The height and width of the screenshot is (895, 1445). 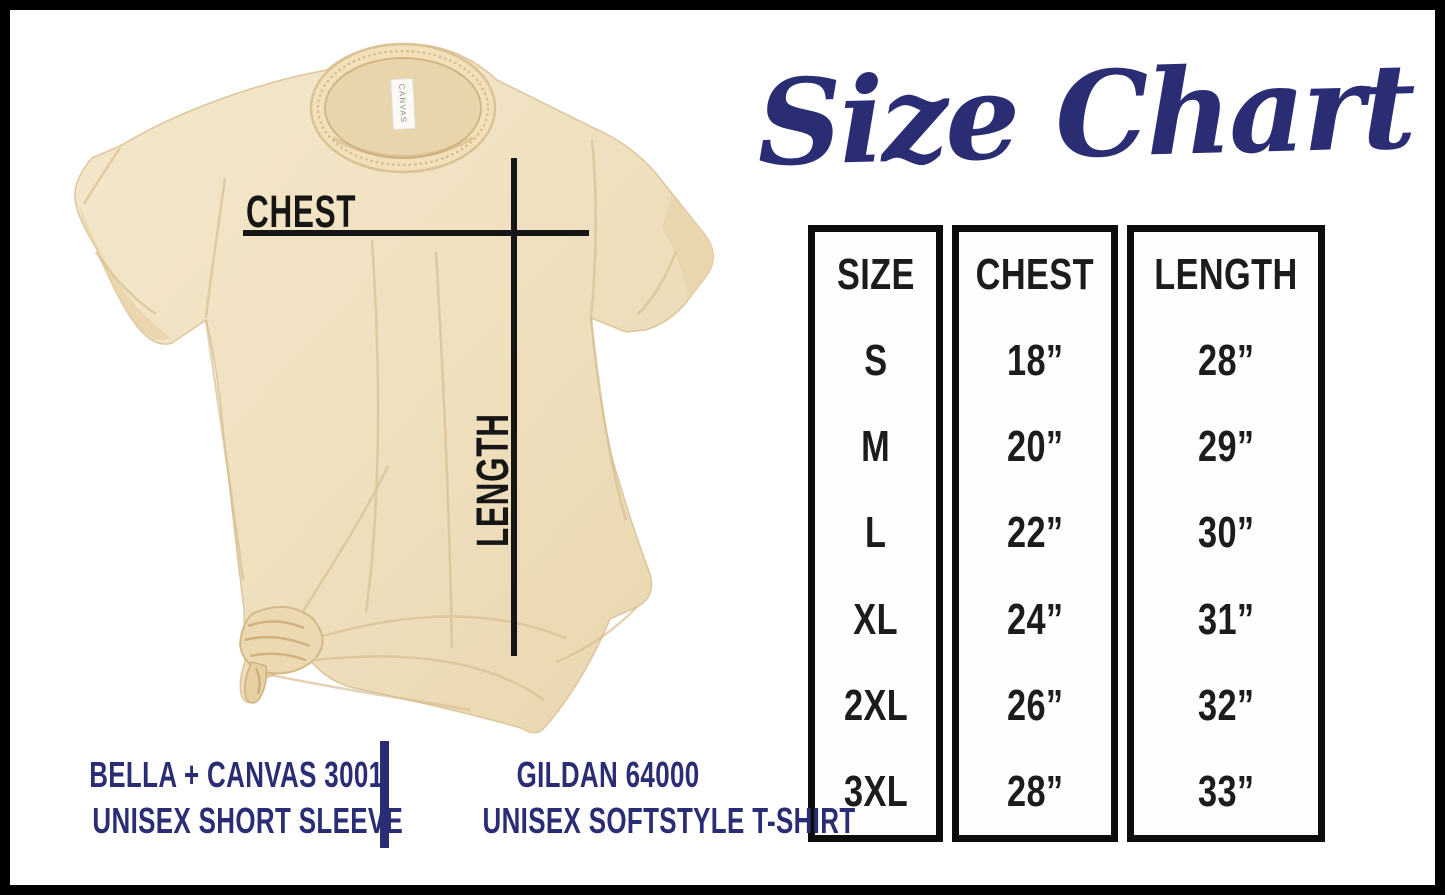 I want to click on chest-label: CHEST, so click(x=301, y=213).